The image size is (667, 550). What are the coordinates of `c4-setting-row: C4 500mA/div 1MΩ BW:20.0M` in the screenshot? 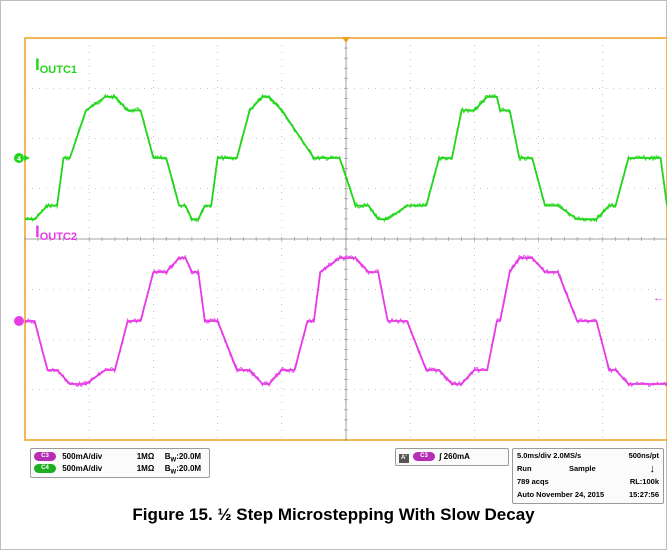 It's located at (118, 469).